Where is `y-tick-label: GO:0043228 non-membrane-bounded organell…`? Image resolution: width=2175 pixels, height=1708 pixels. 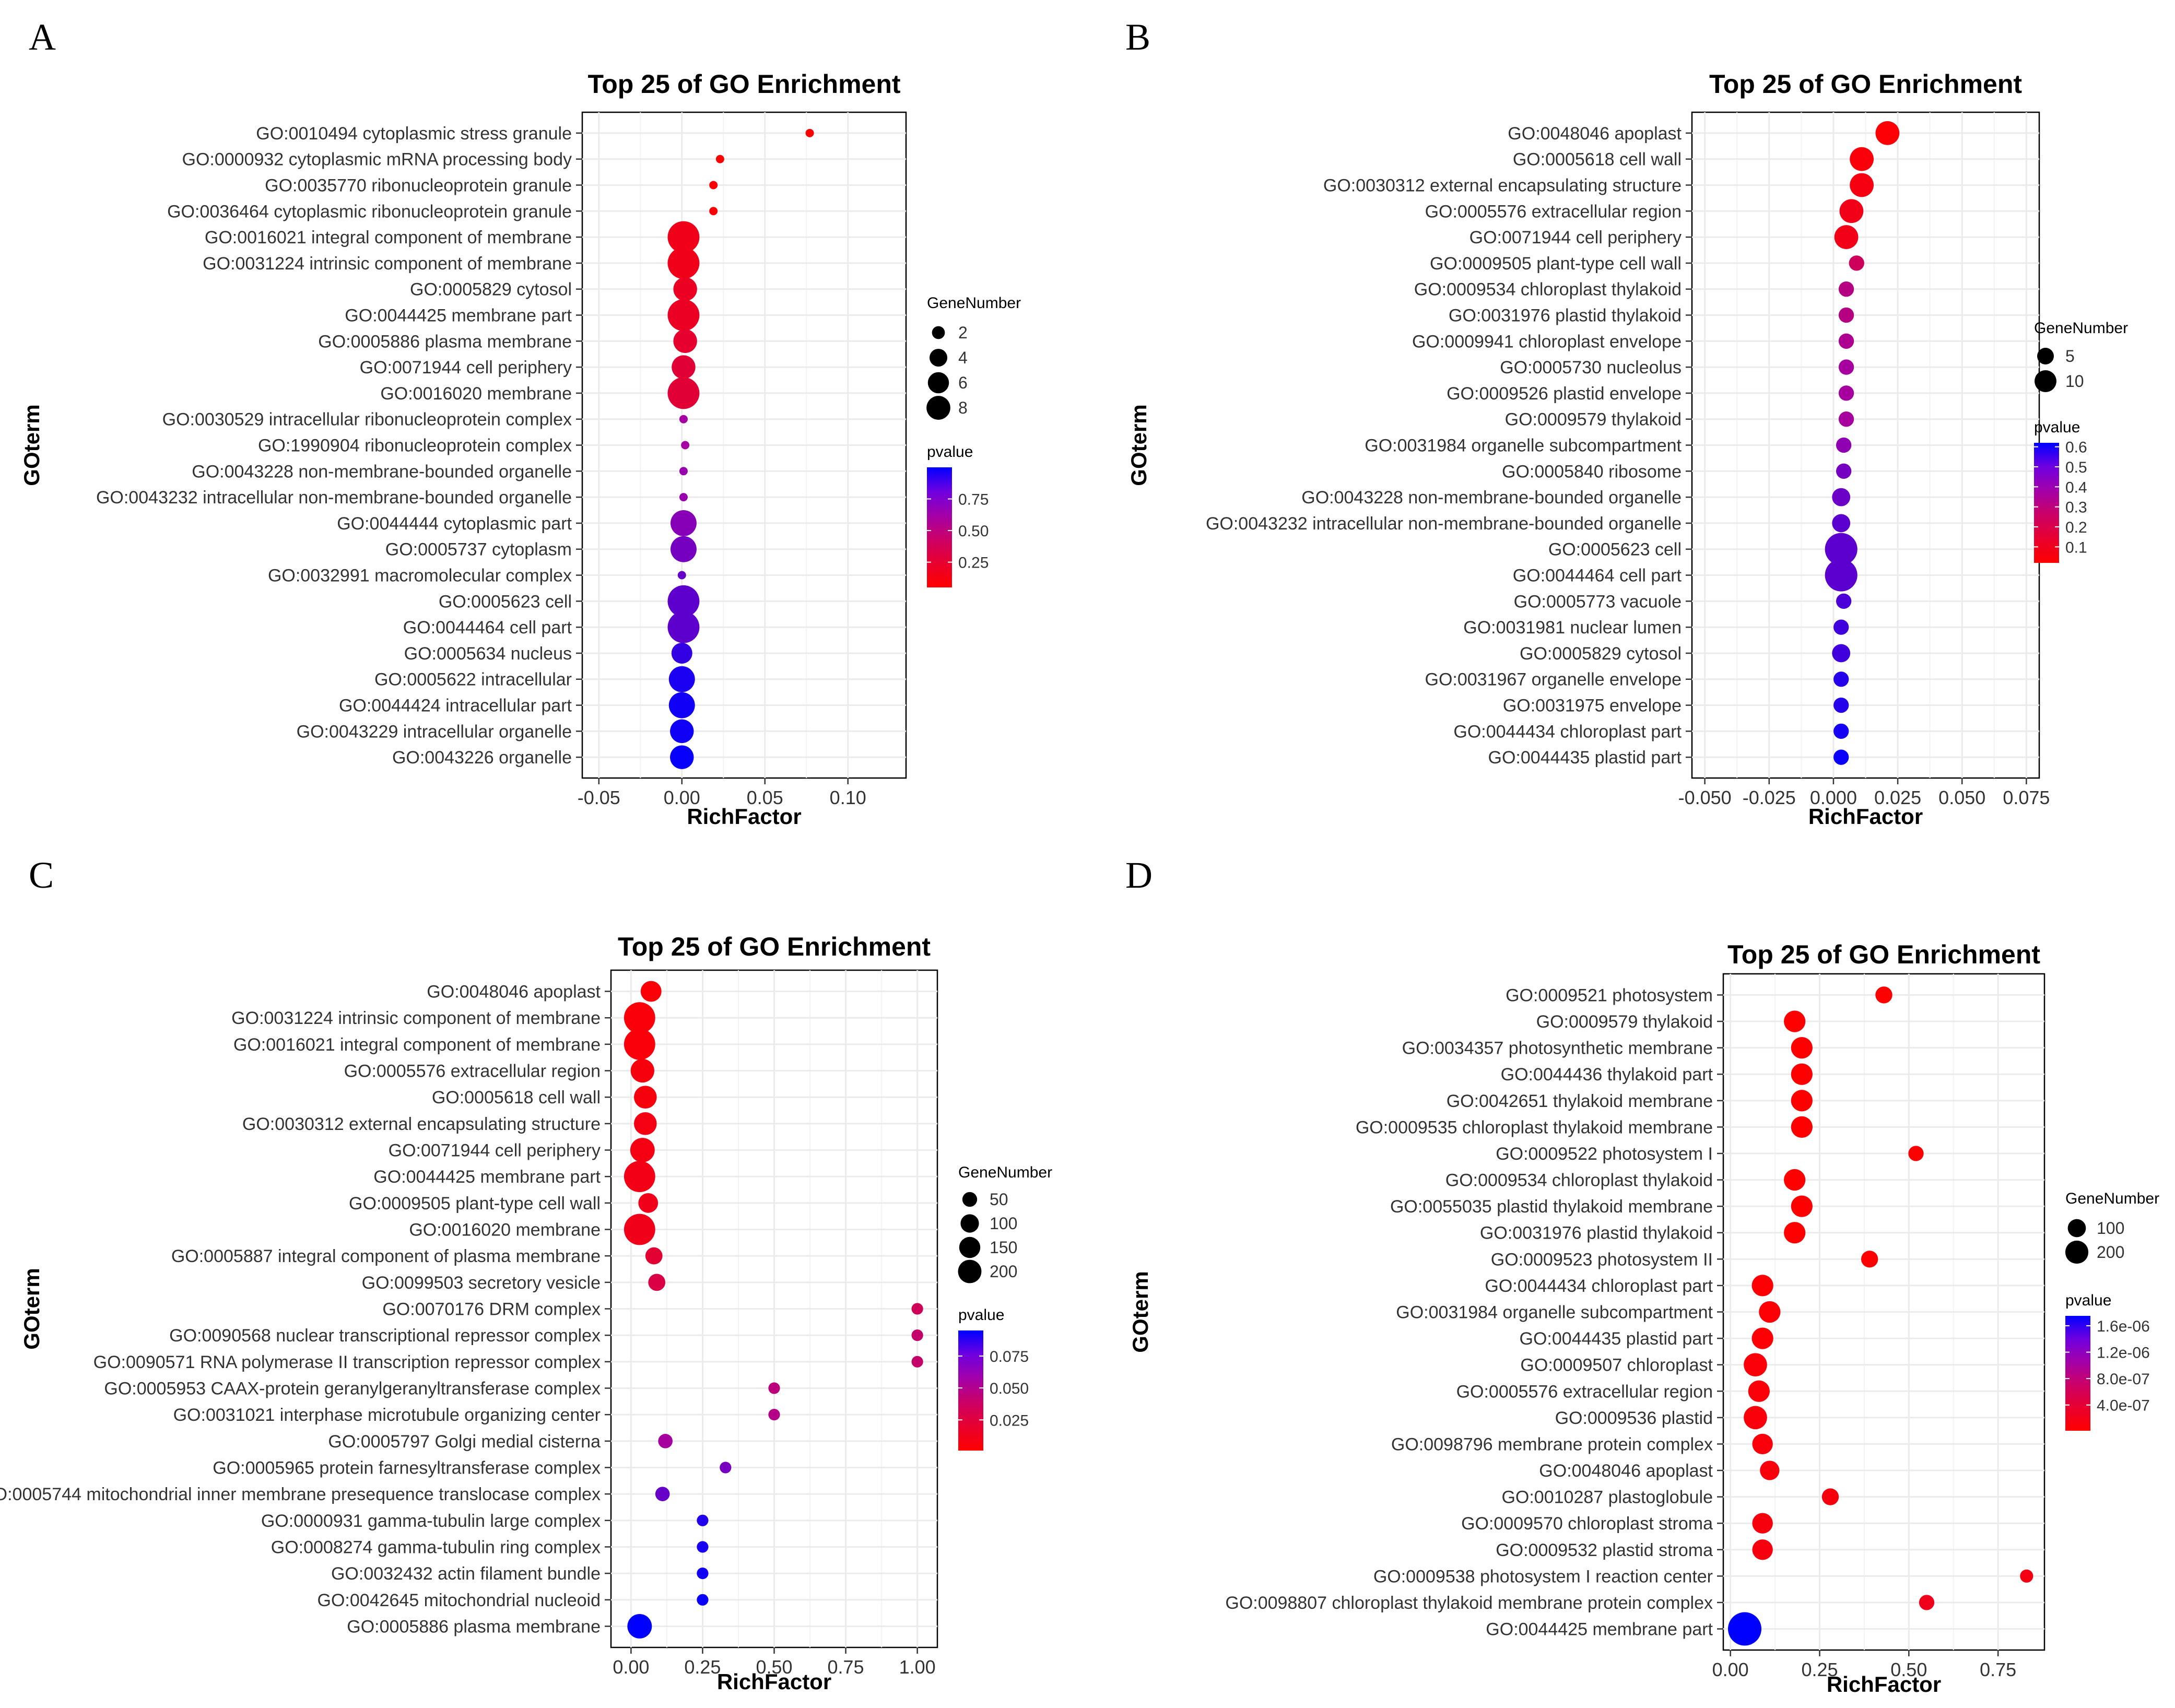 y-tick-label: GO:0043228 non-membrane-bounded organell… is located at coordinates (382, 471).